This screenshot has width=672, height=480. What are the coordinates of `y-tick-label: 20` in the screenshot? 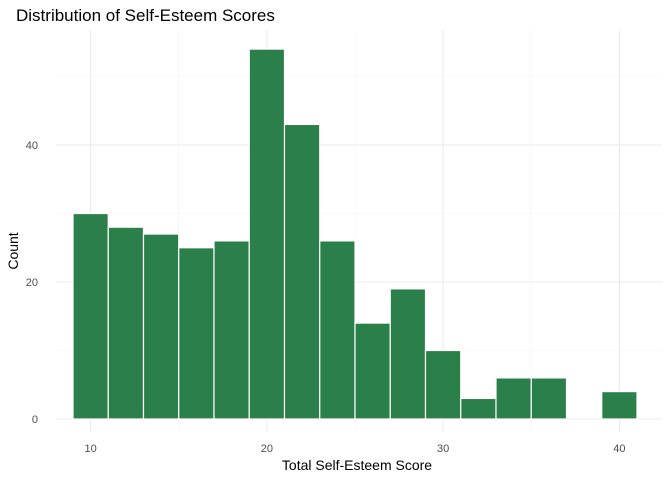 It's located at (32, 283).